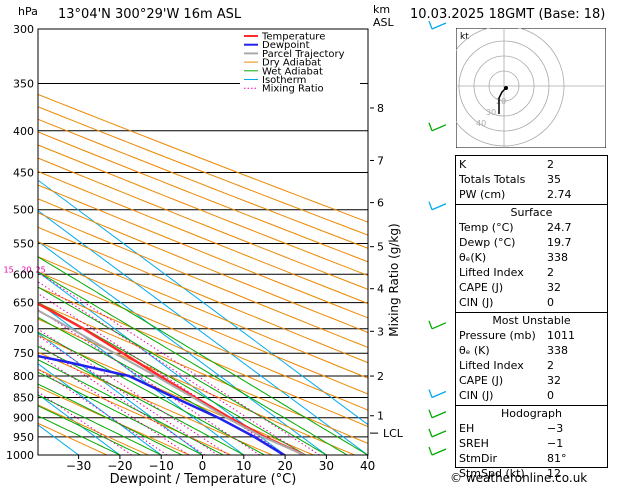  I want to click on x-tick-label: −20, so click(119, 466).